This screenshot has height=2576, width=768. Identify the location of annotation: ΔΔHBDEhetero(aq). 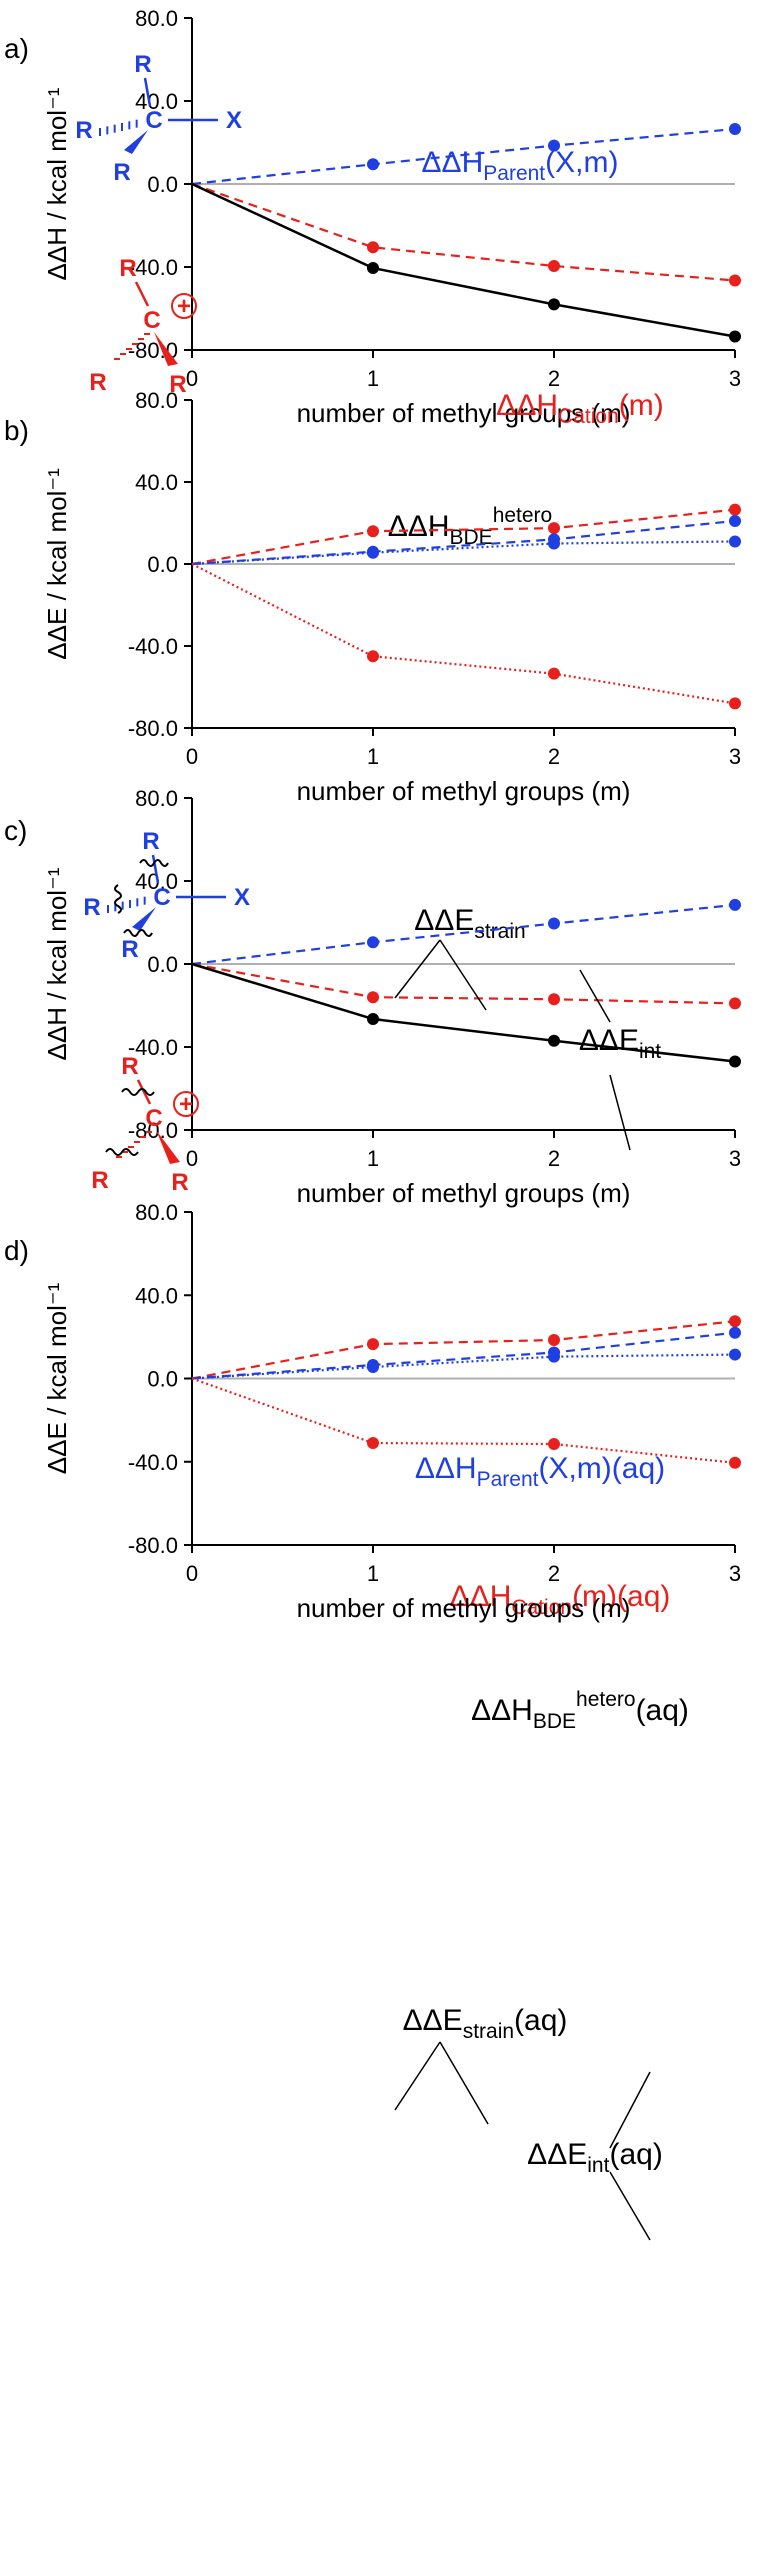
(580, 1710).